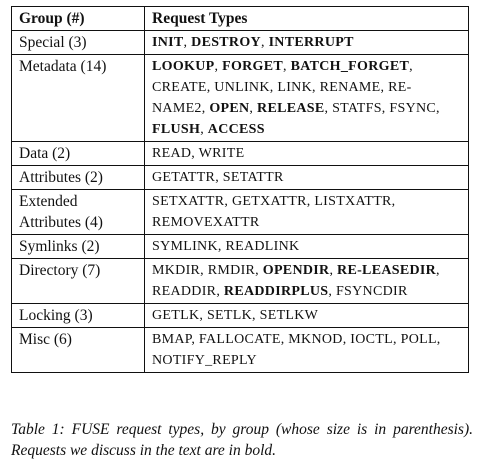  I want to click on group-cell: Metadata (14), so click(78, 98).